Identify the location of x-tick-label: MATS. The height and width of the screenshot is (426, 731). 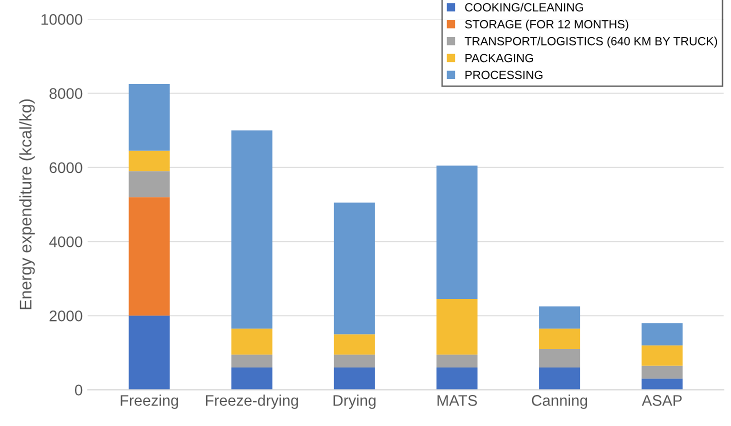
(457, 400).